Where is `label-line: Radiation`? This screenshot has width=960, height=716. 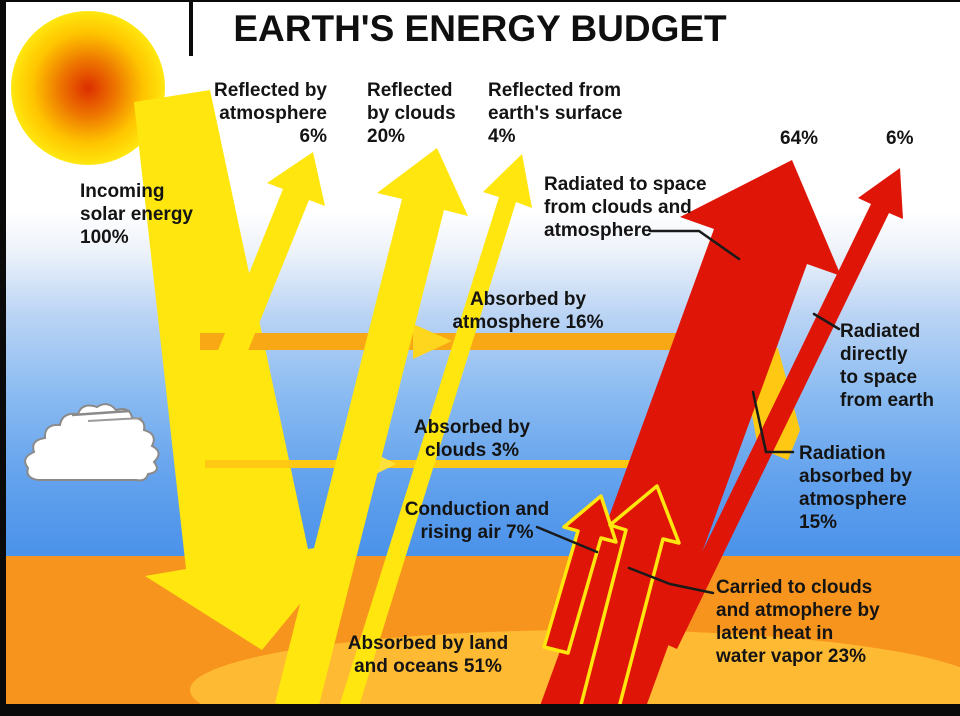 label-line: Radiation is located at coordinates (842, 453).